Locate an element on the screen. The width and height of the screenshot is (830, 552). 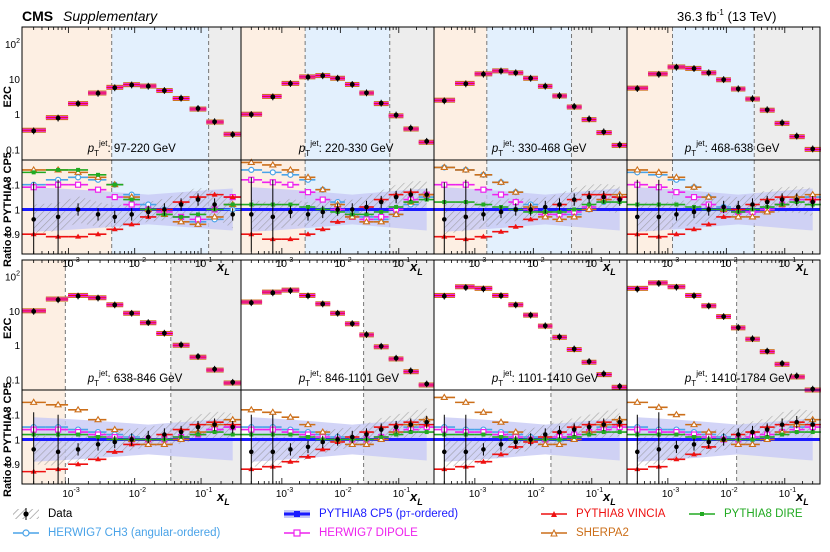
x-tick-label: 10⁻² is located at coordinates (535, 493).